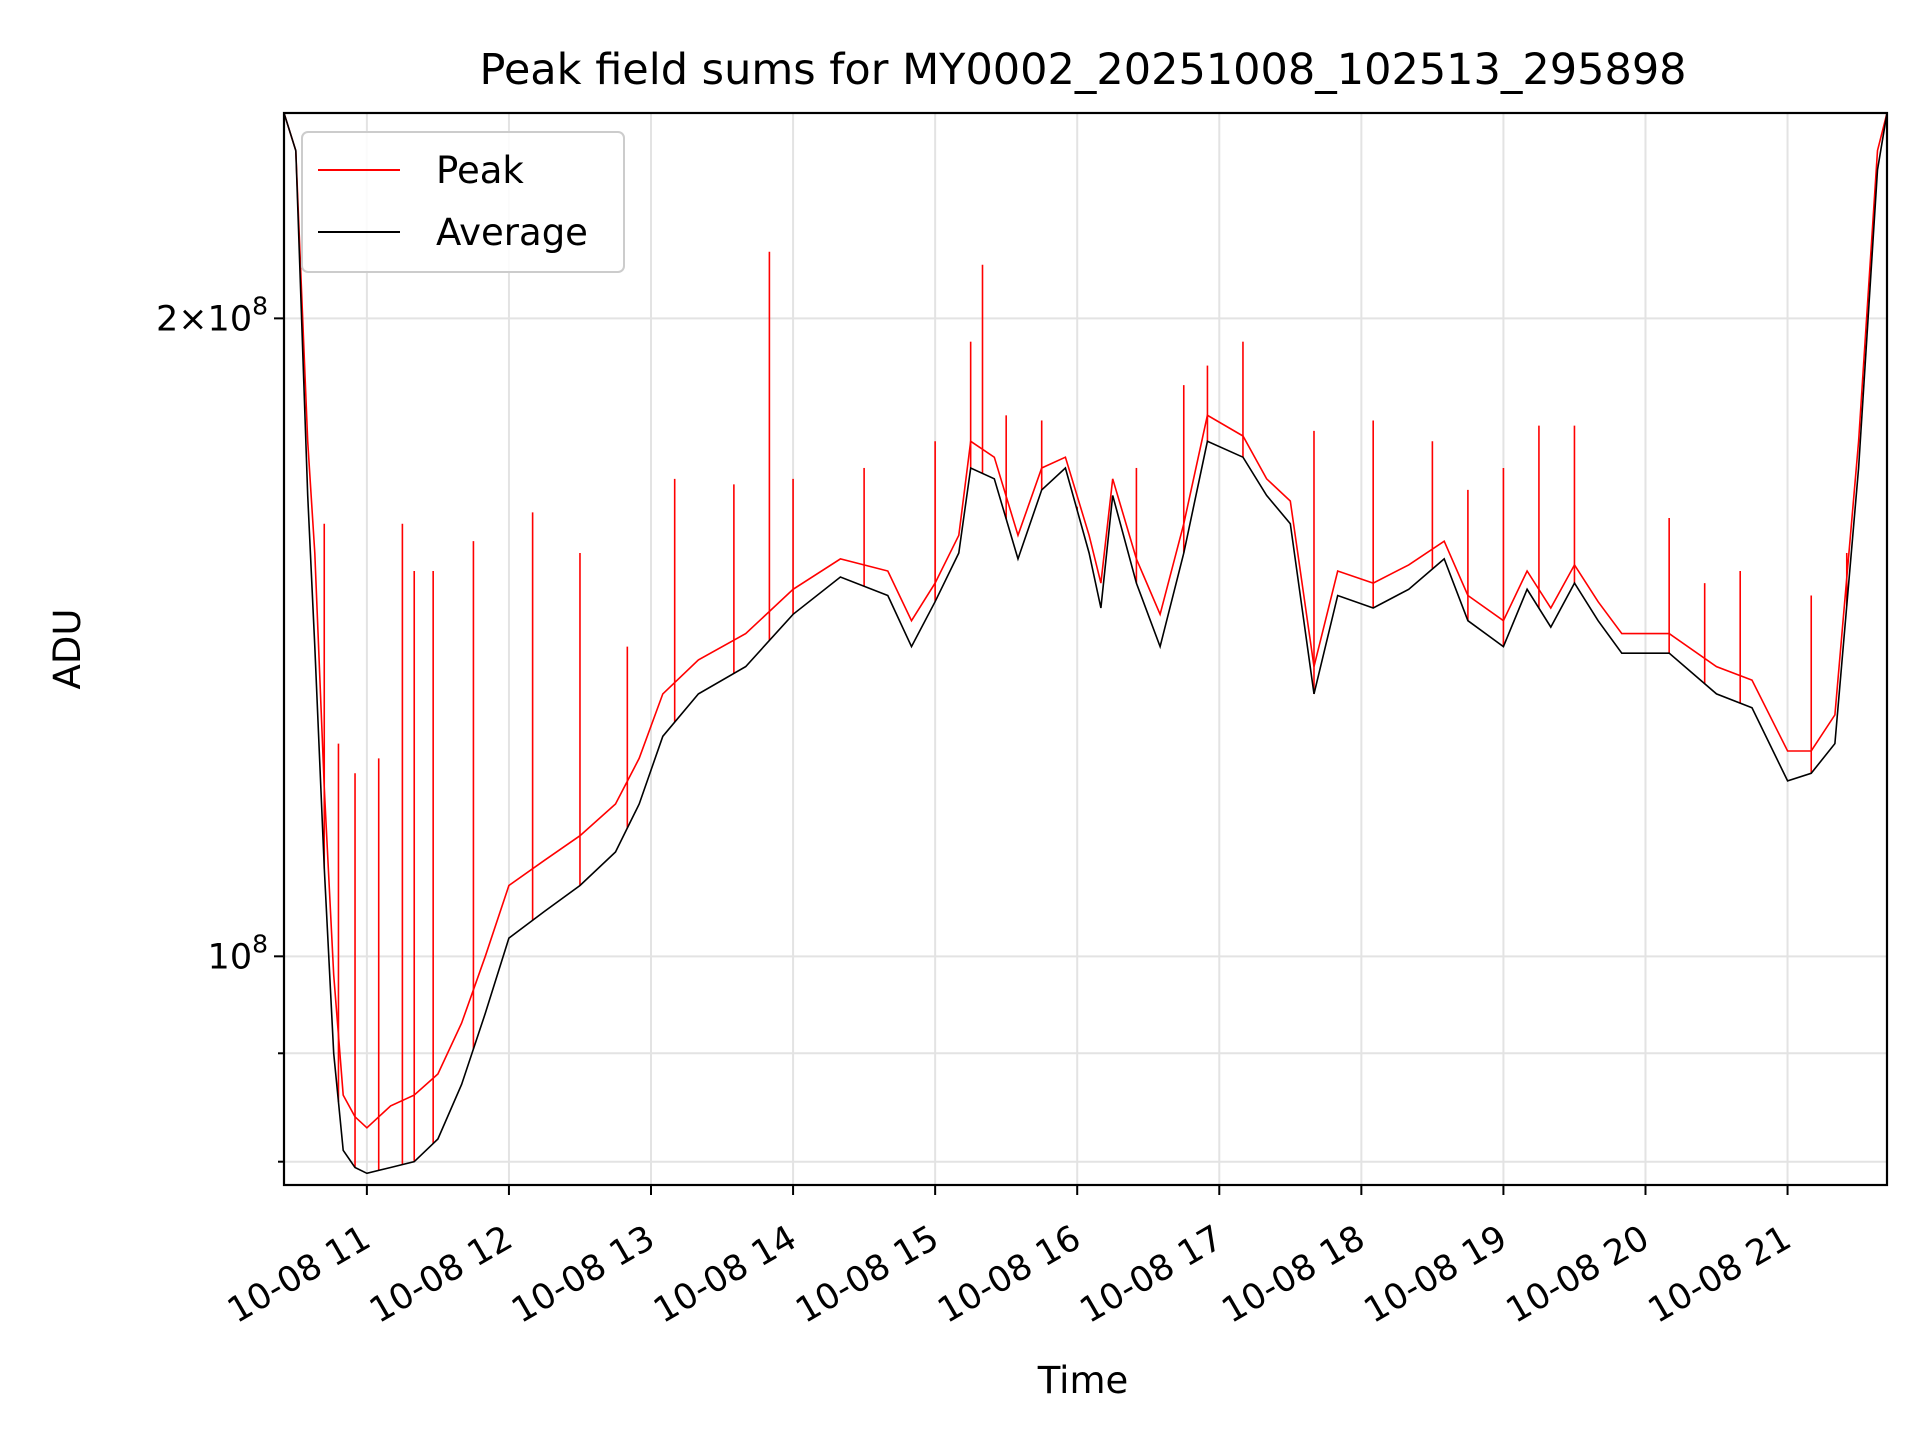 The height and width of the screenshot is (1440, 1920). I want to click on y-axis-label: ADU, so click(67, 649).